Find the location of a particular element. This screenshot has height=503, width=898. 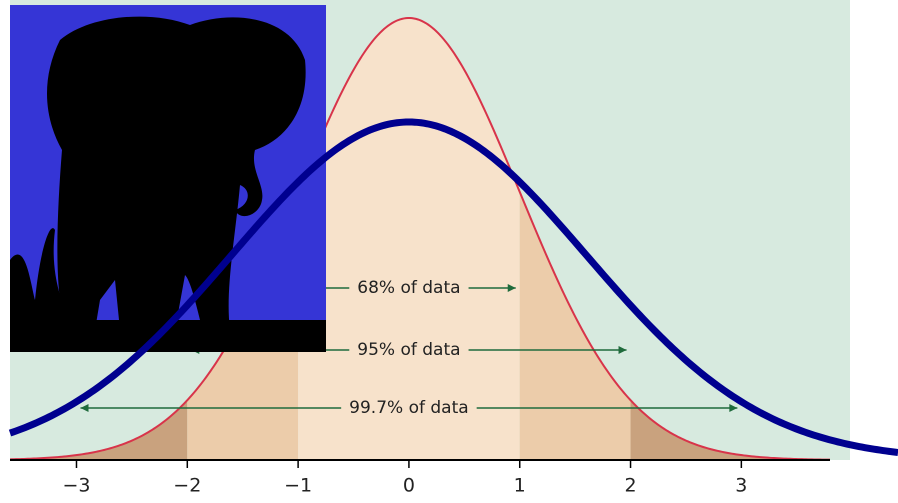

annotation: 68% of data is located at coordinates (408, 288).